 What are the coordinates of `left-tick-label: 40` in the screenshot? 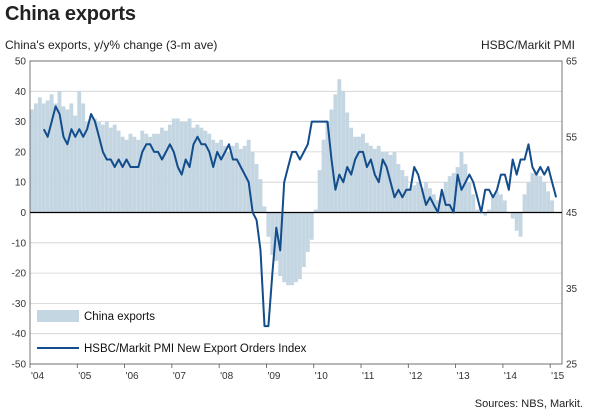 It's located at (21, 92).